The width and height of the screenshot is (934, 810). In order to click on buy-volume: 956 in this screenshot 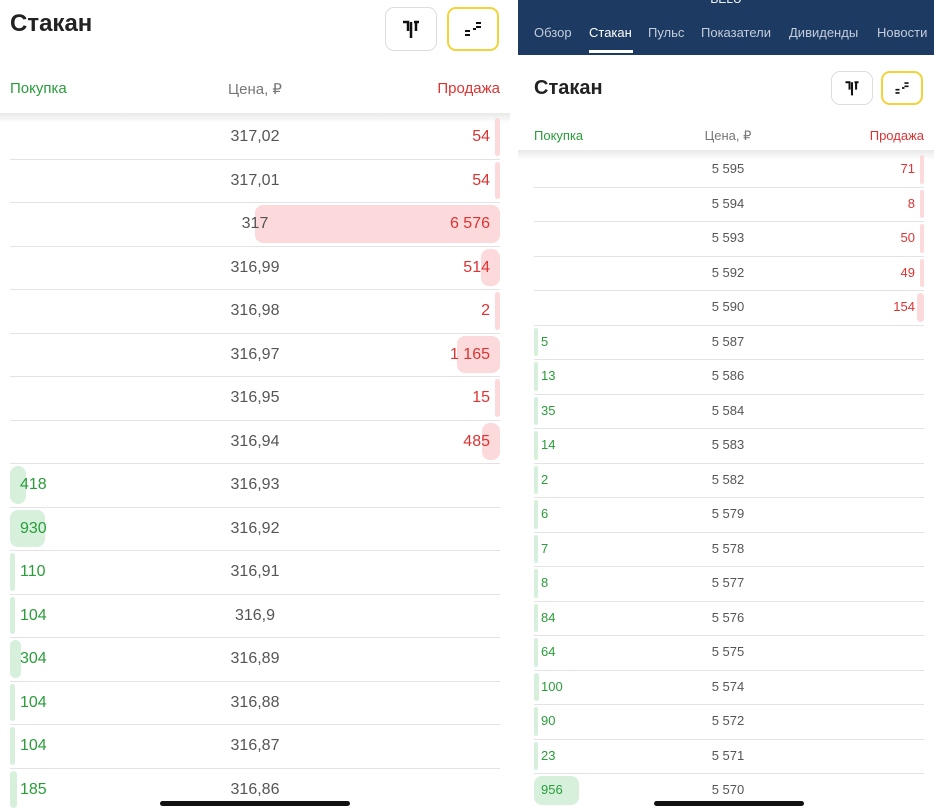, I will do `click(552, 789)`.